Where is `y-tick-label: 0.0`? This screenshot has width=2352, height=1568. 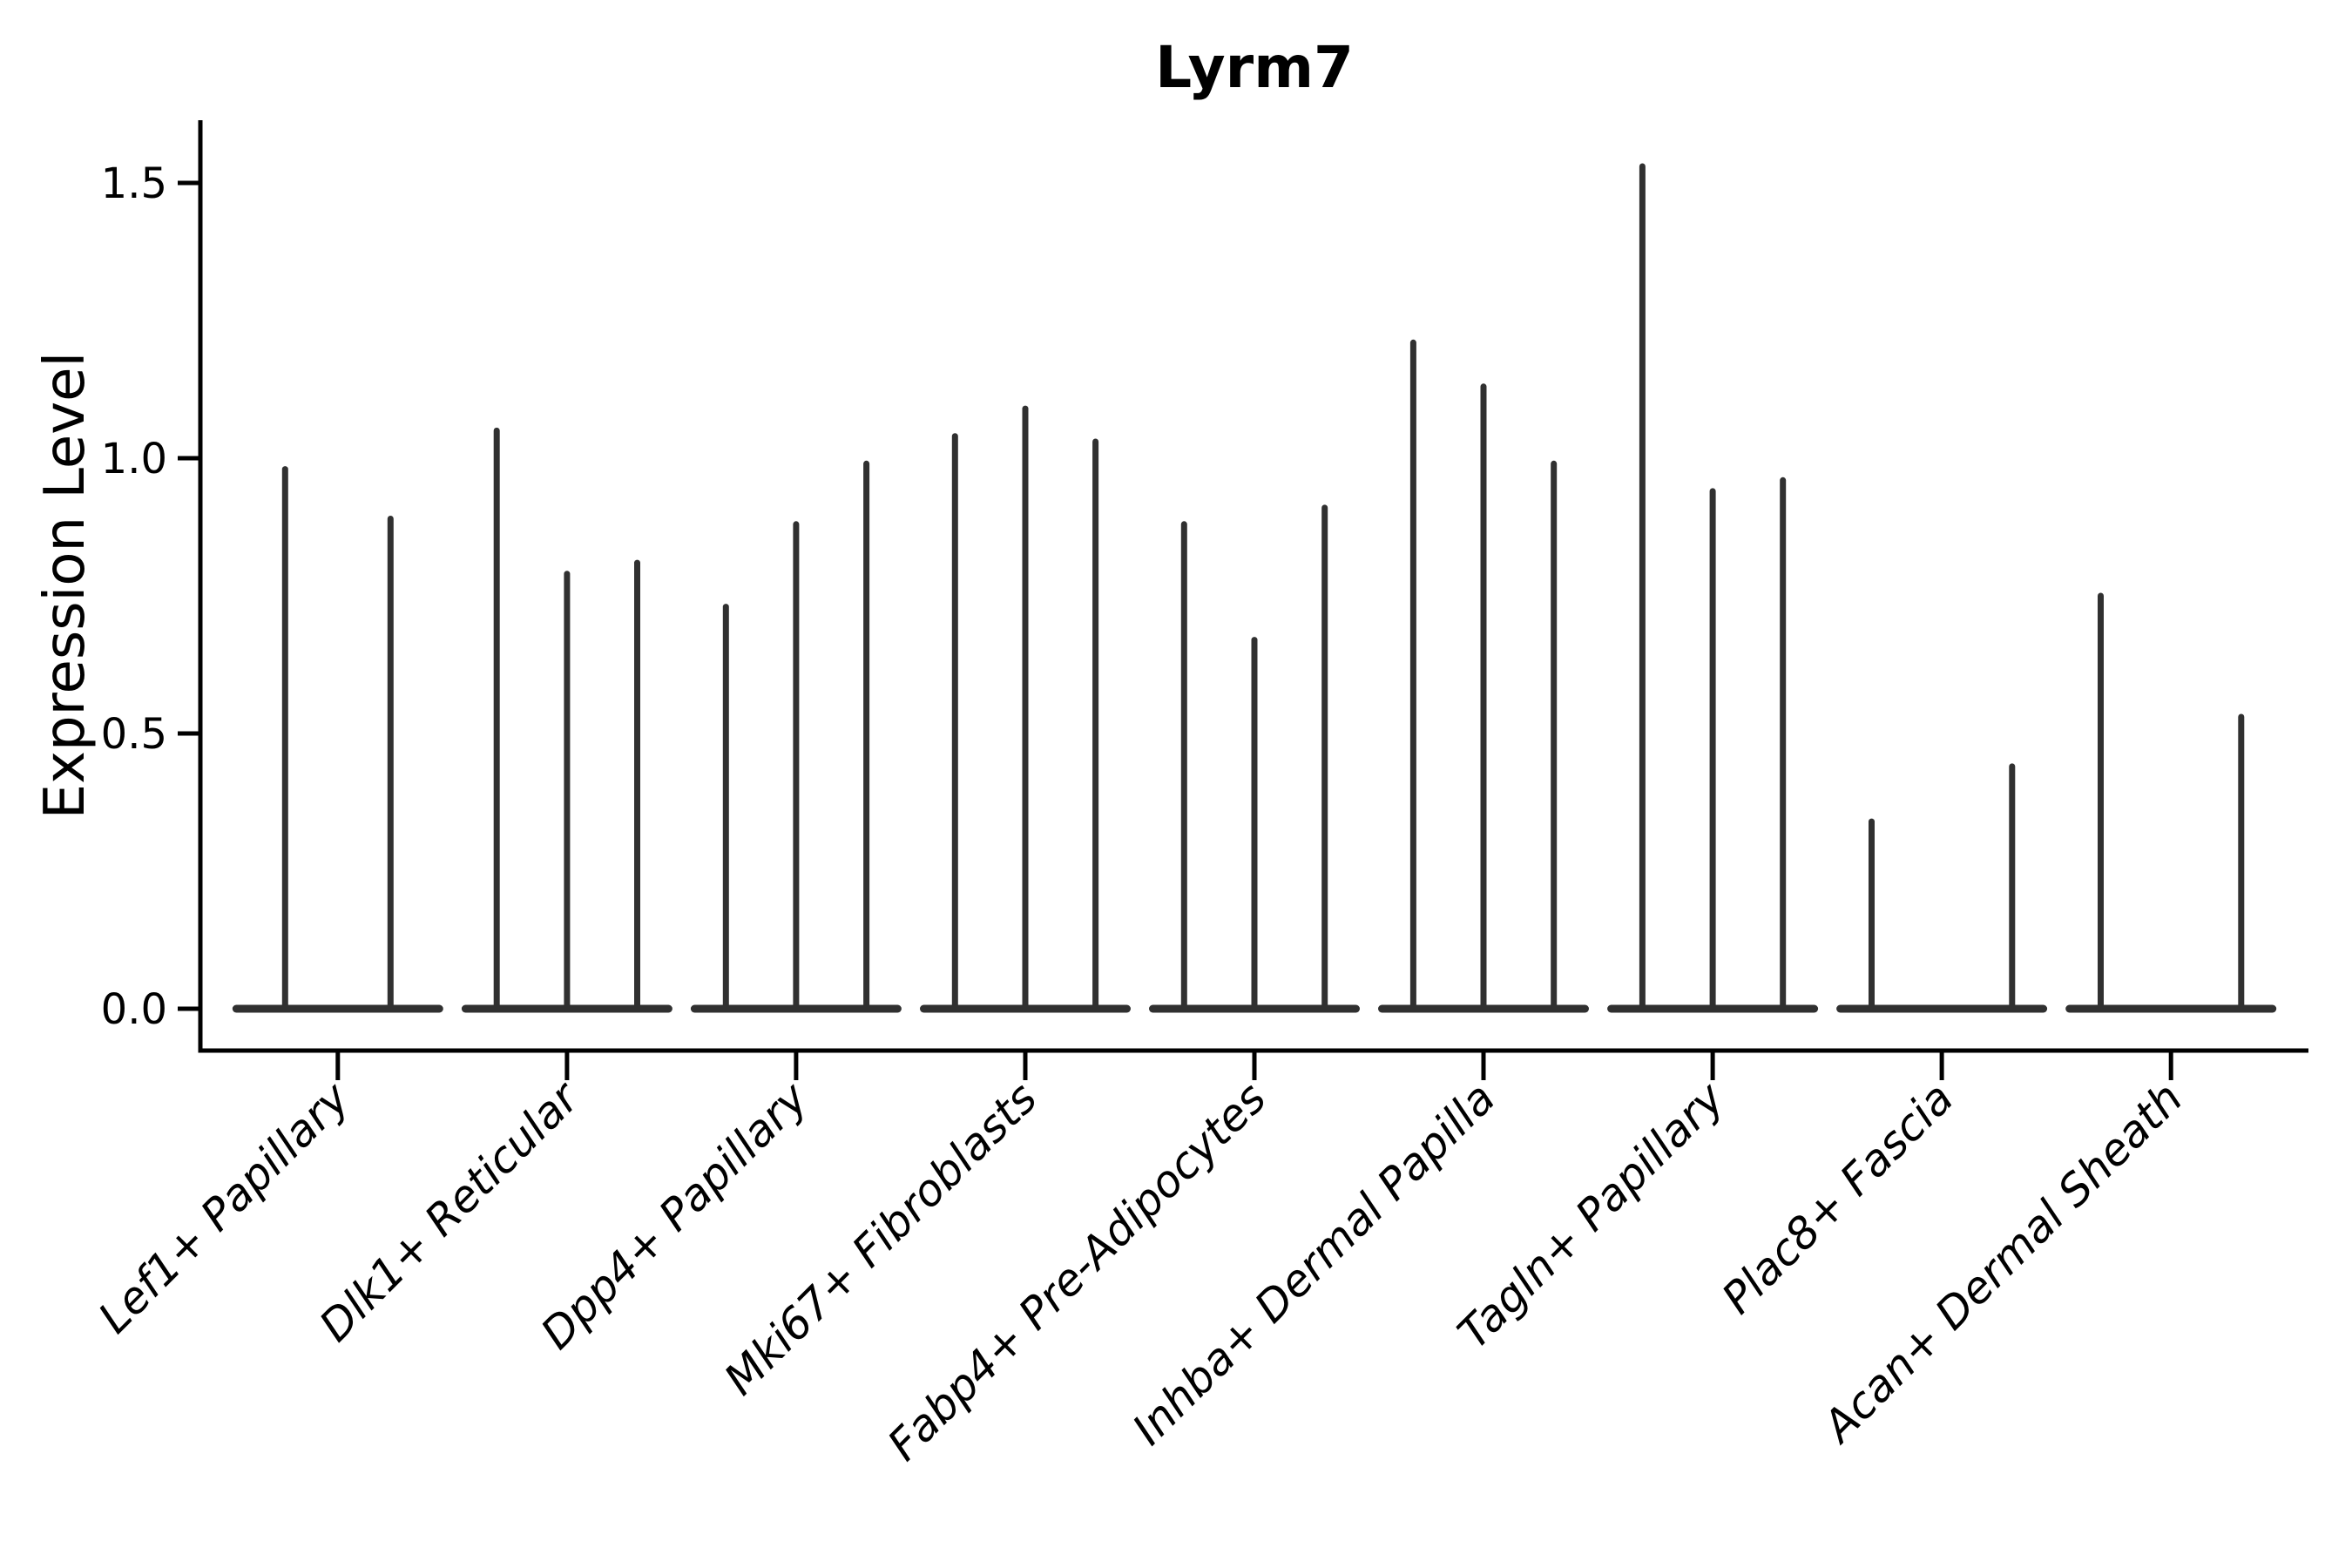 y-tick-label: 0.0 is located at coordinates (134, 1009).